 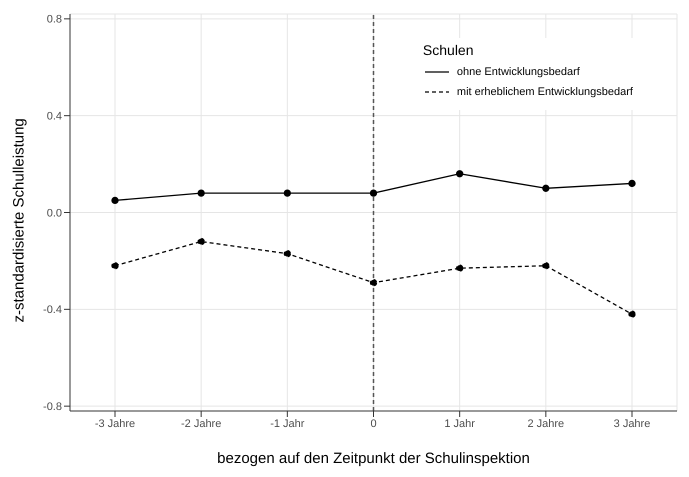 What do you see at coordinates (373, 458) in the screenshot?
I see `x-axis-title: bezogen auf den Zeitpunkt der Schulinspektion` at bounding box center [373, 458].